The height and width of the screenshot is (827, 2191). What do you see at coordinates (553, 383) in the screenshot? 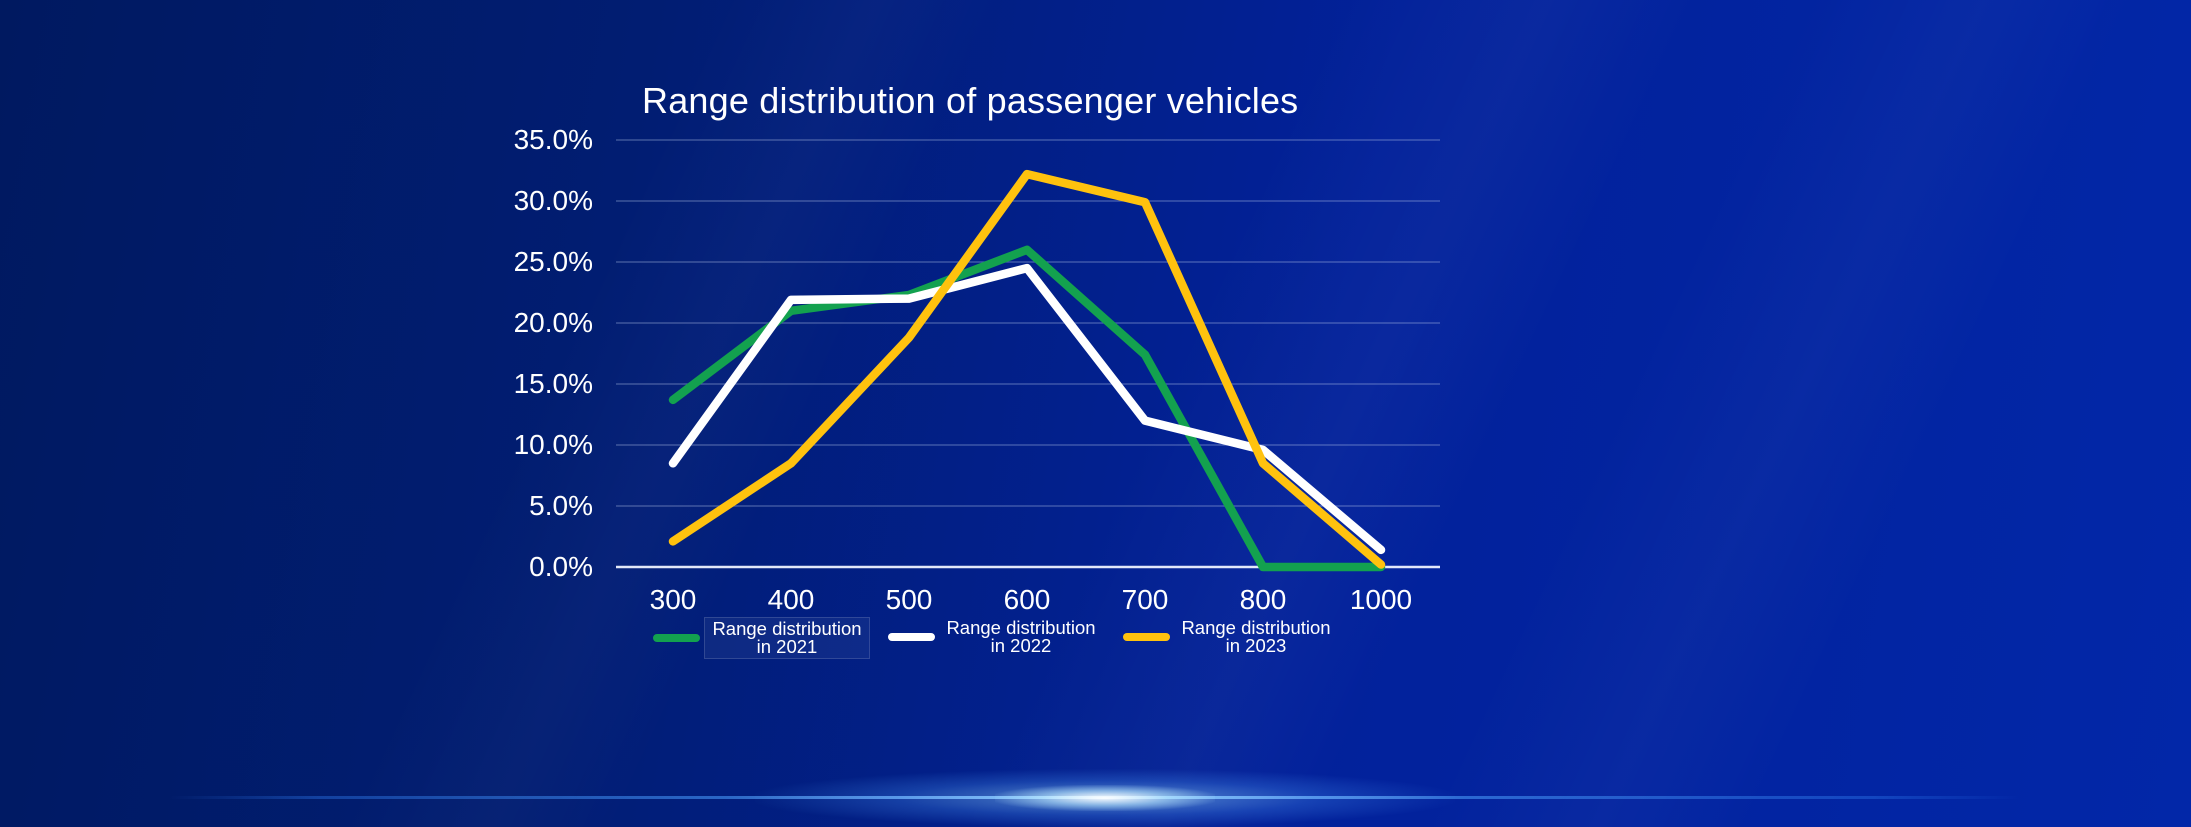
I see `y-tick-label: 15.0%` at bounding box center [553, 383].